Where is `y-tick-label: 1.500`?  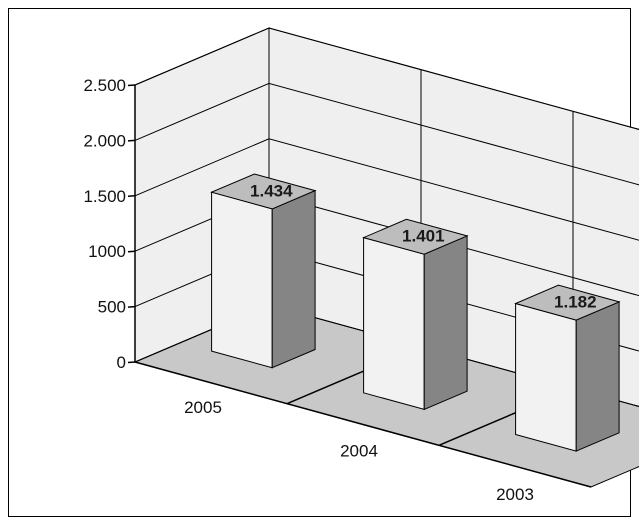
y-tick-label: 1.500 is located at coordinates (104, 196).